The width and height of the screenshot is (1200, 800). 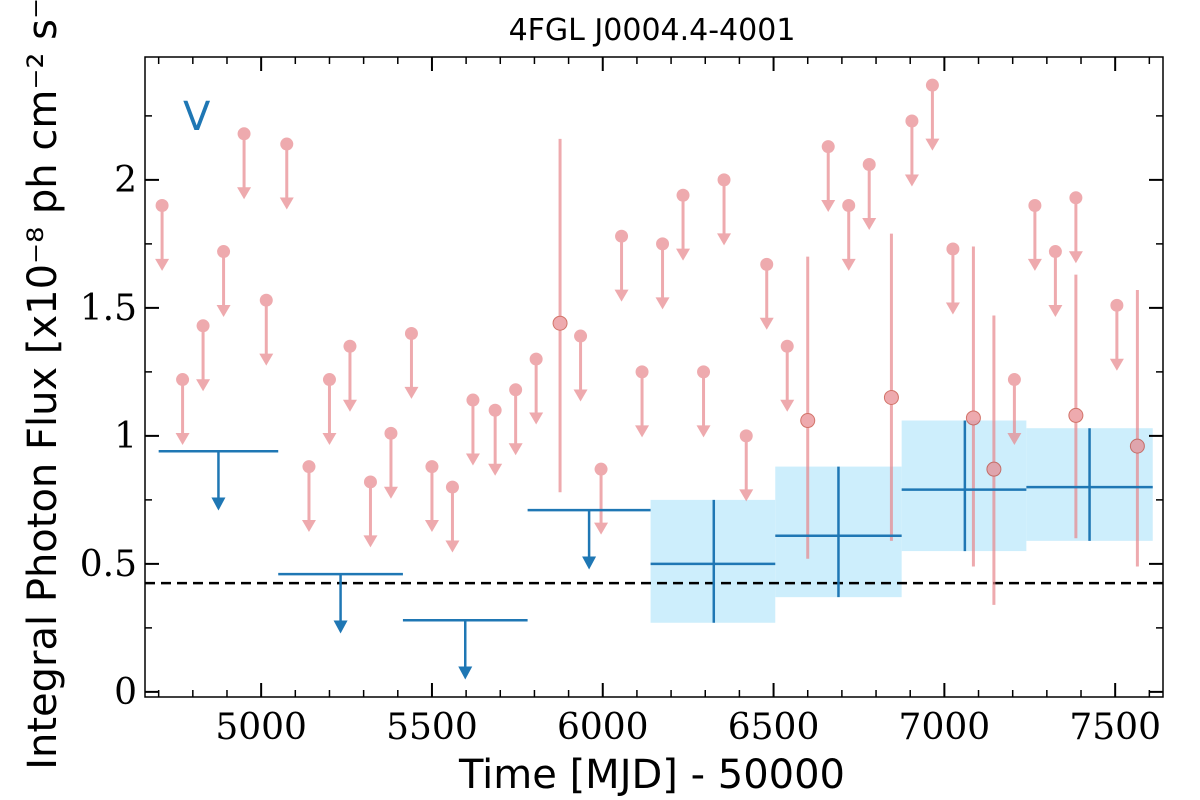 What do you see at coordinates (43, 385) in the screenshot?
I see `y-axis-label: Integral Photon Flux [x10⁻⁸ ph cm⁻² s⁻¹]` at bounding box center [43, 385].